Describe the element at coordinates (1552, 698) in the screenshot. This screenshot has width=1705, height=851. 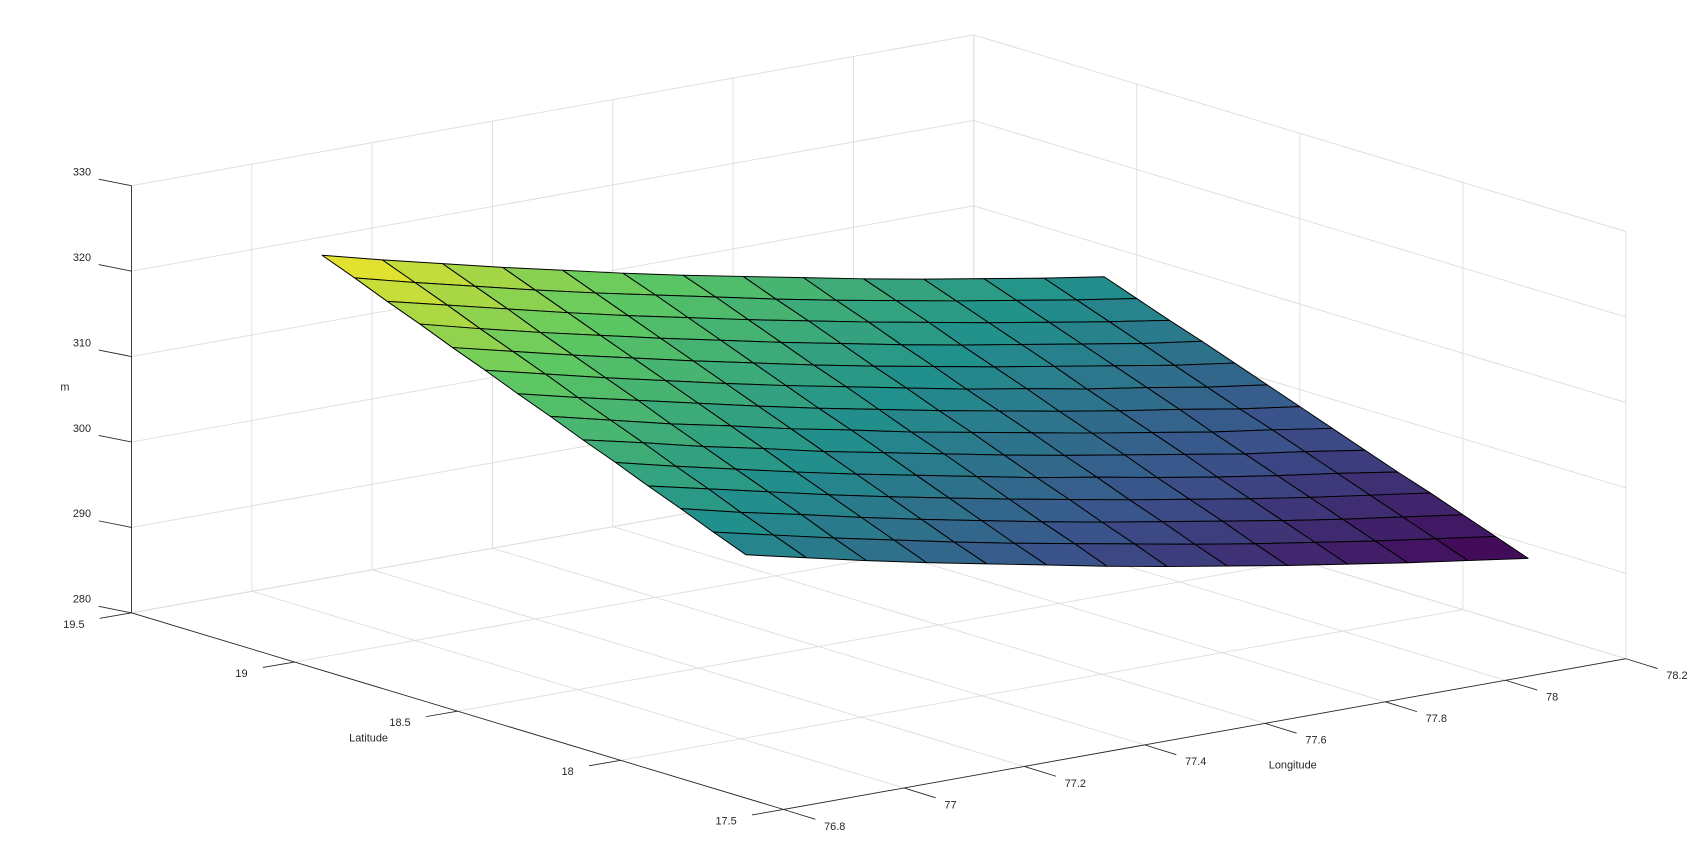
I see `x-tick-label: 78` at that location.